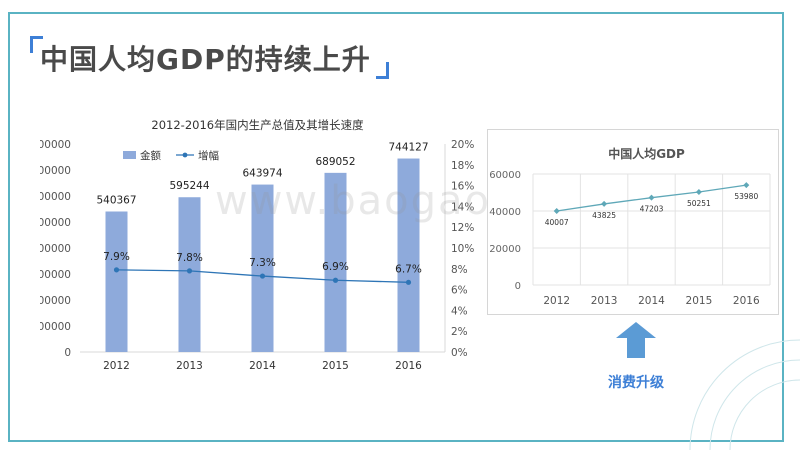 This screenshot has height=450, width=800. I want to click on per-capita-value-label: 47203, so click(652, 209).